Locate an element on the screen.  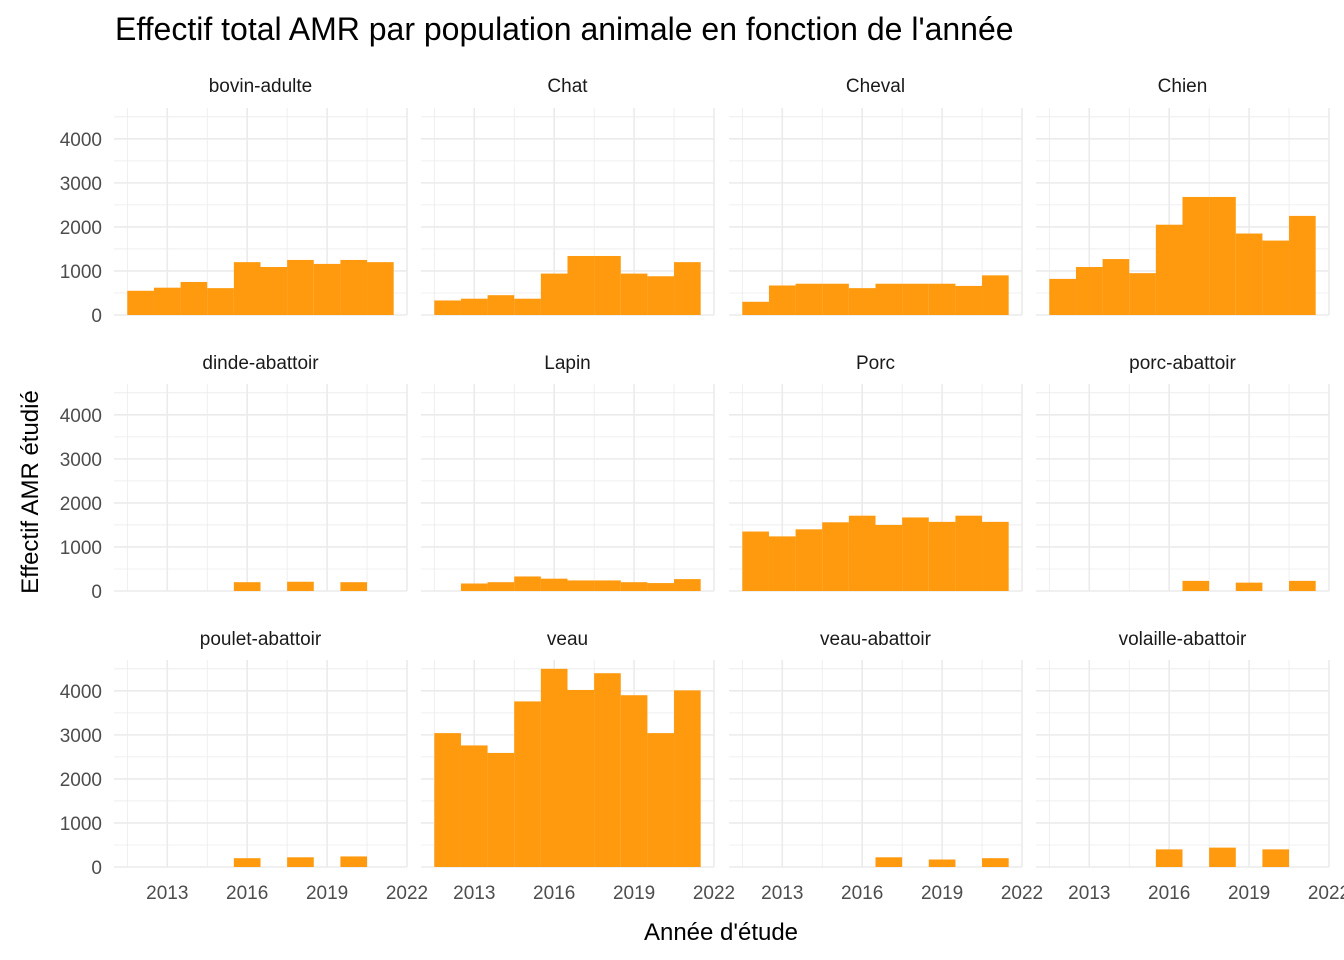
facet-panel: volaille-abattoir 2013 2016 2019 2022 is located at coordinates (1190, 766).